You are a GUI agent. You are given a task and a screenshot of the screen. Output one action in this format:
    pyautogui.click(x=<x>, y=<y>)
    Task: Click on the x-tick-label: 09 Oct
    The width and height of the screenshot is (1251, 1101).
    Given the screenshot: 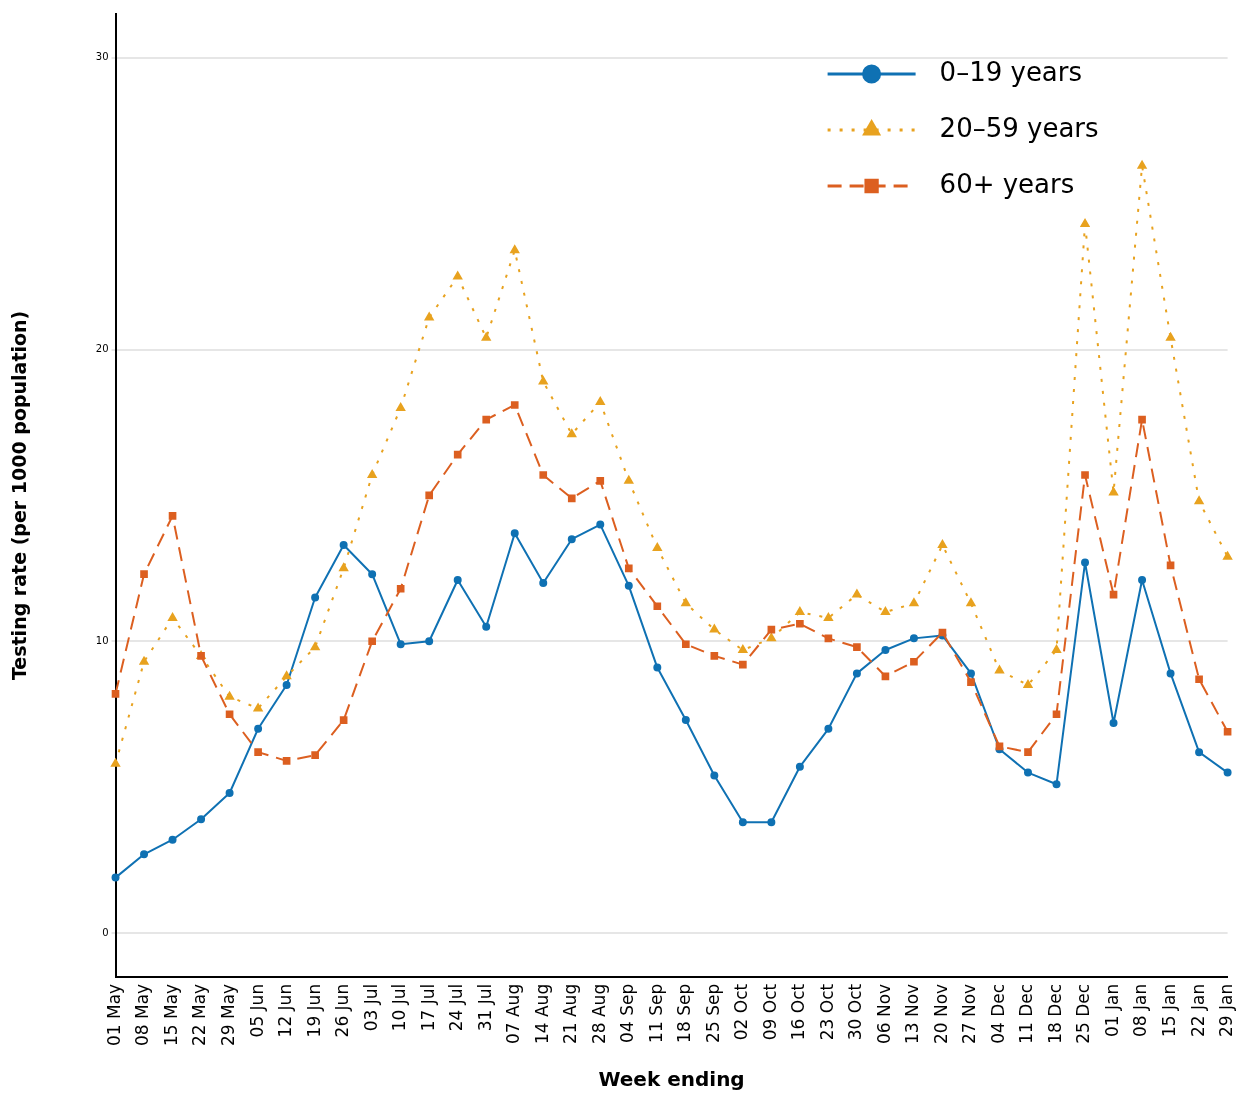 What is the action you would take?
    pyautogui.click(x=769, y=1012)
    